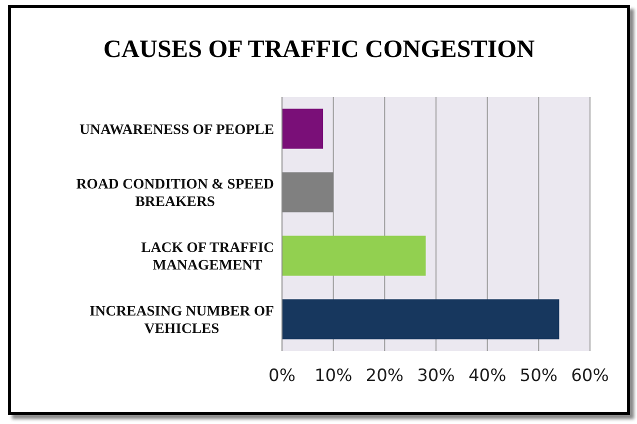  What do you see at coordinates (177, 130) in the screenshot?
I see `y-tick-label: UNAWARENESS OF PEOPLE` at bounding box center [177, 130].